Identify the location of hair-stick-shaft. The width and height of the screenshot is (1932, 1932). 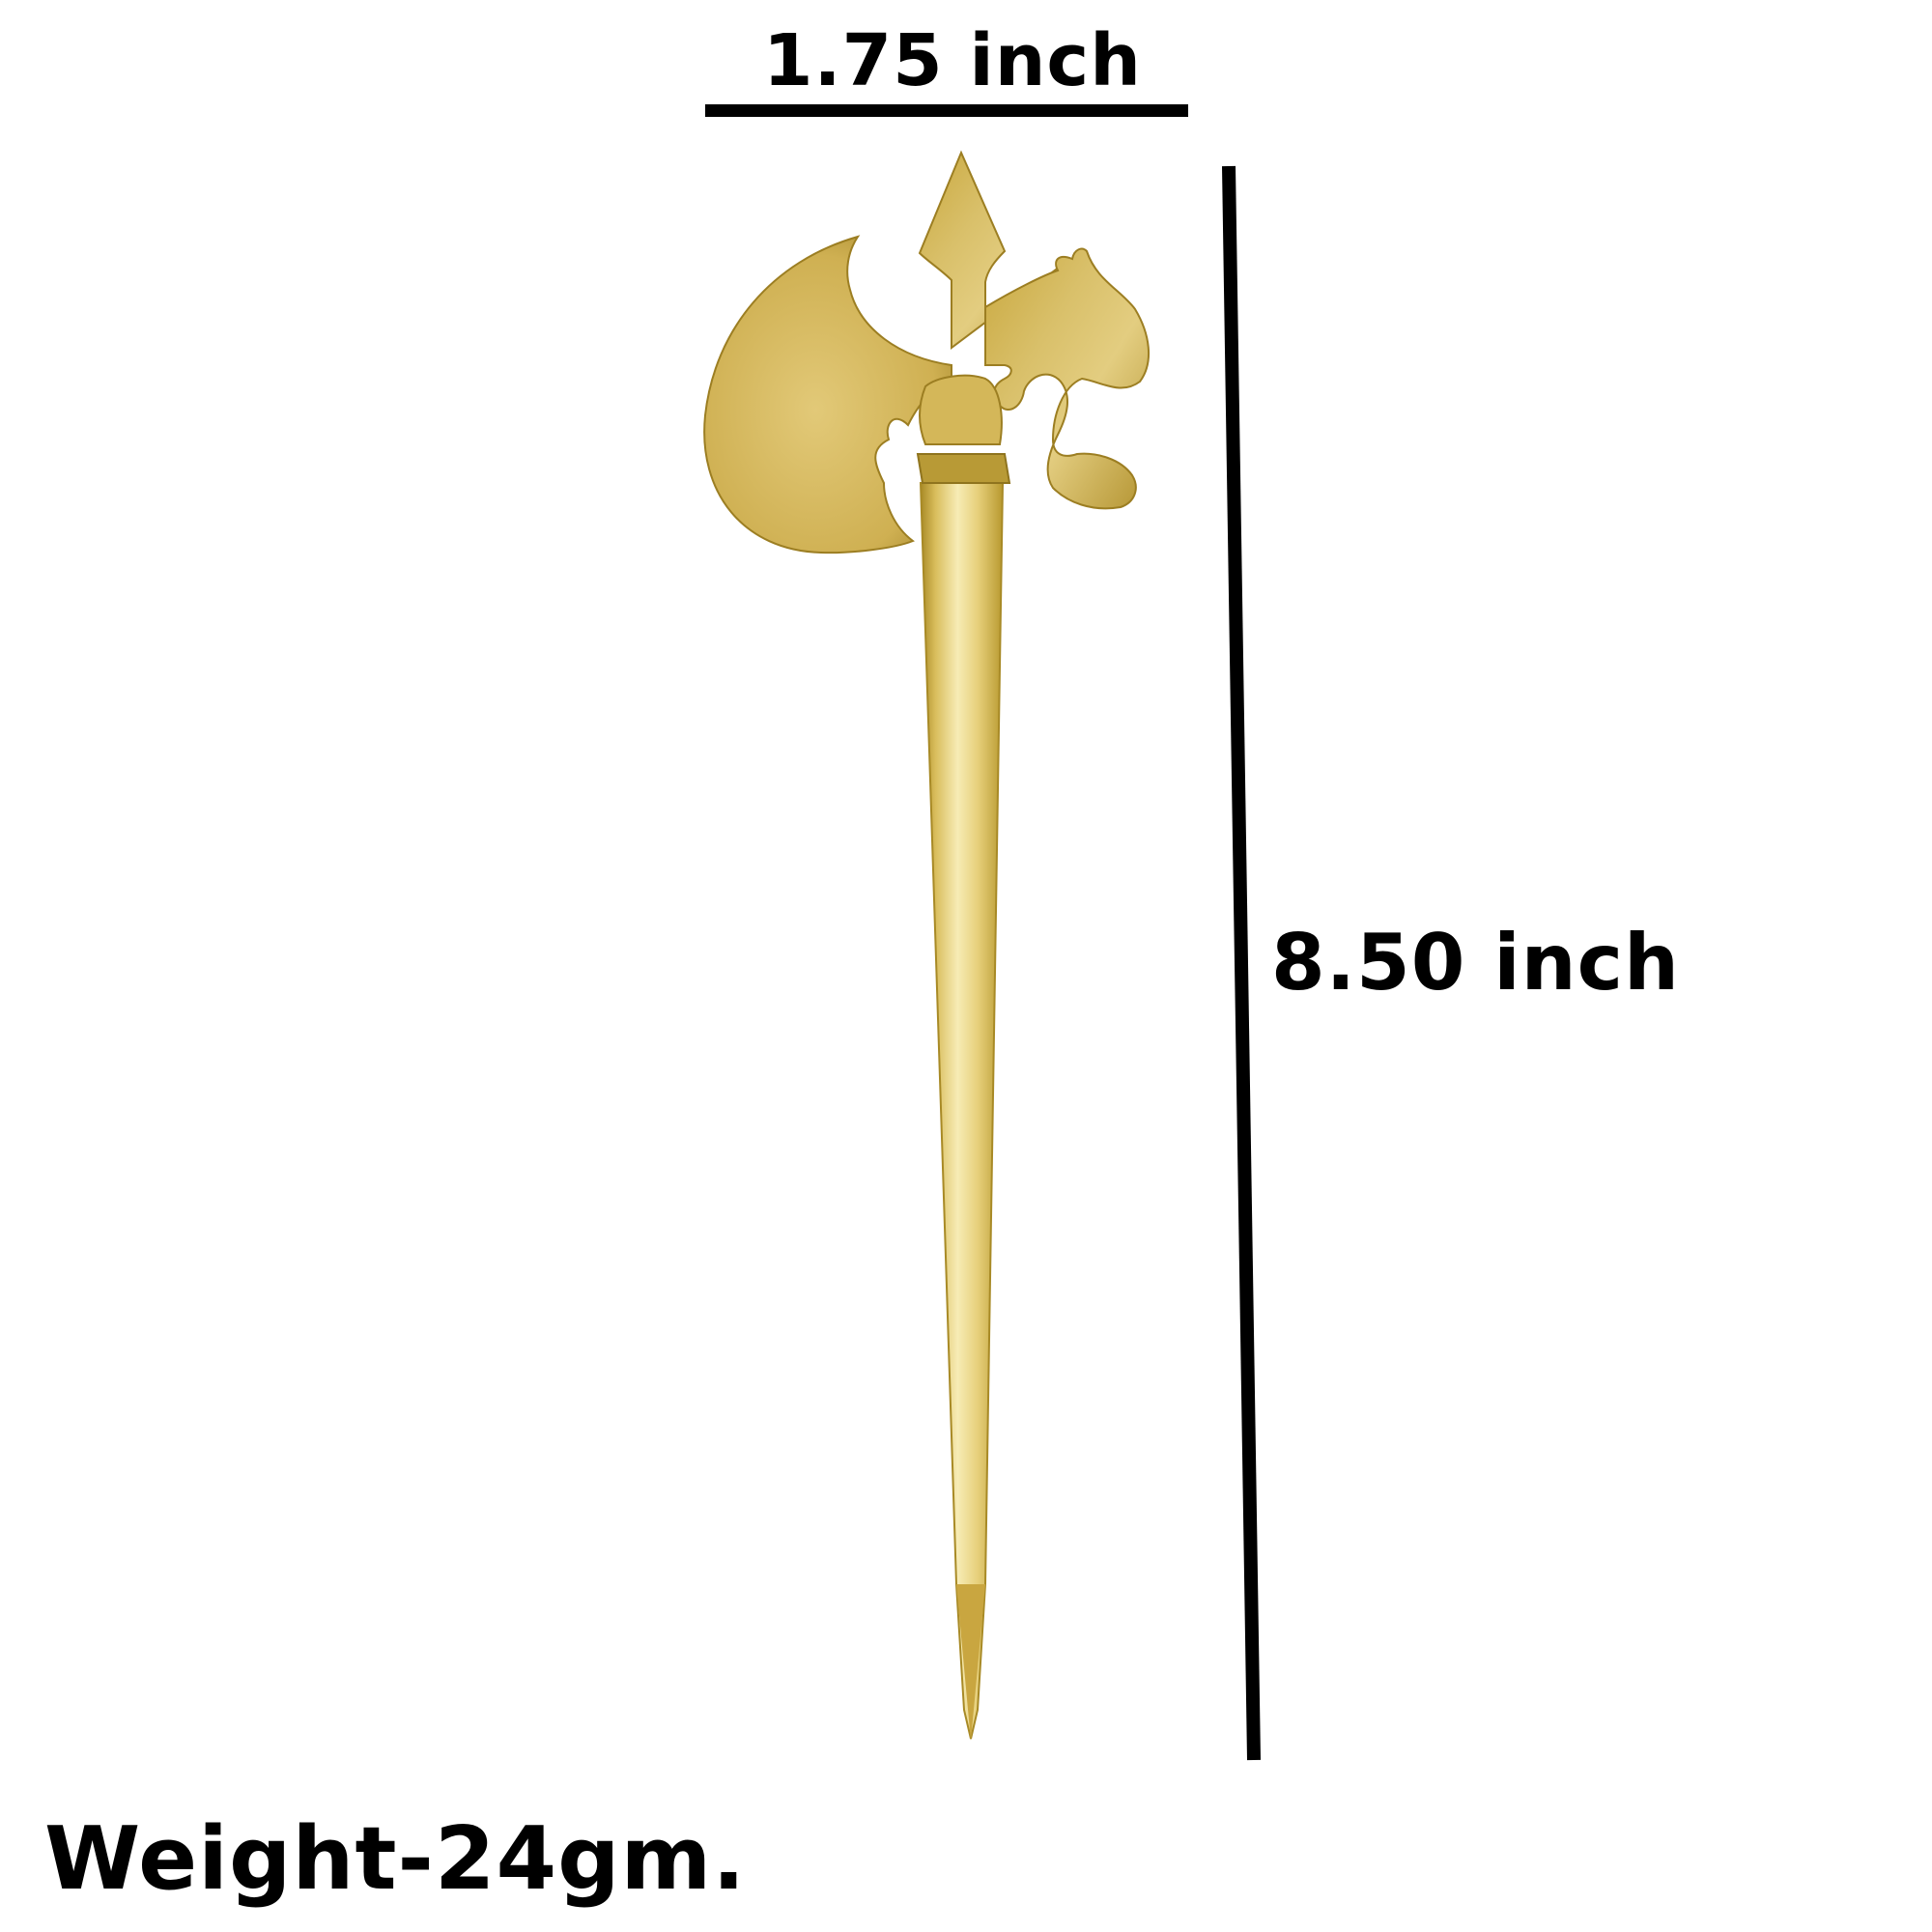
(962, 1111).